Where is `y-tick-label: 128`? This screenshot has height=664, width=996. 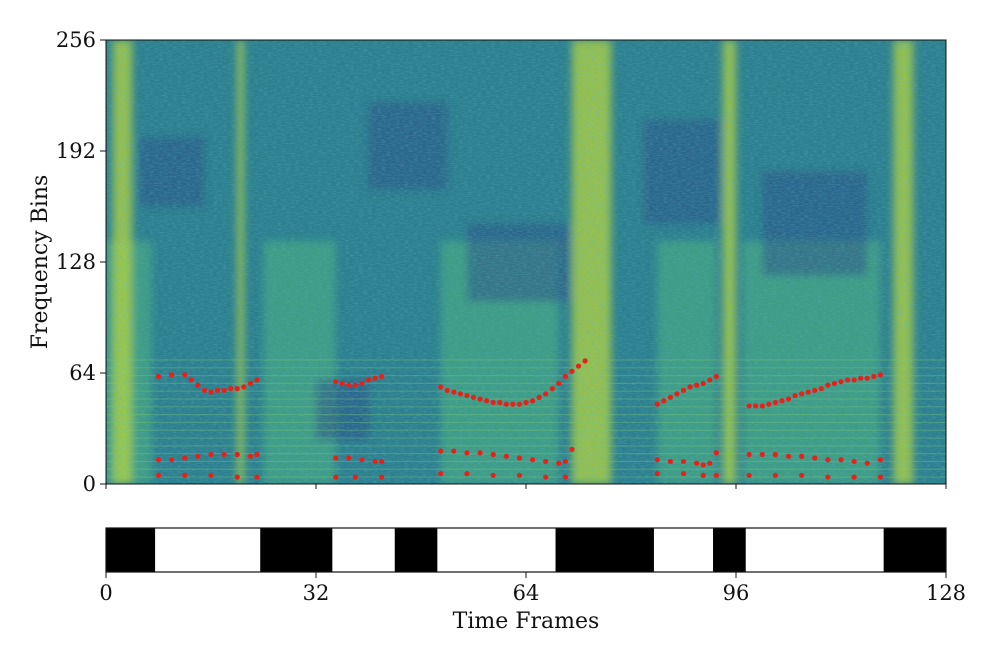
y-tick-label: 128 is located at coordinates (76, 262).